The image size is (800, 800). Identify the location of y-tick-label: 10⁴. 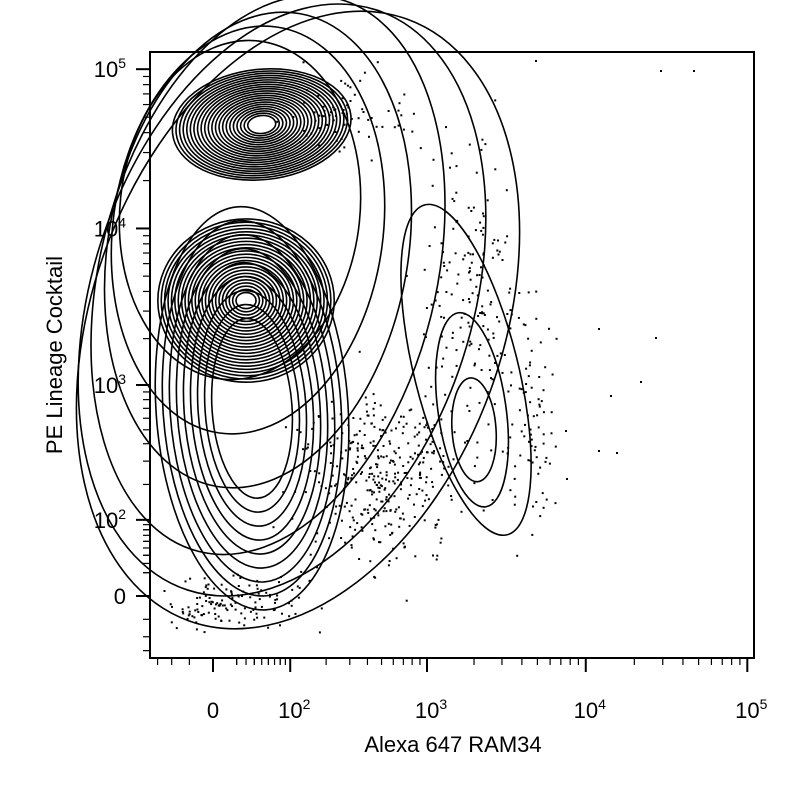
(110, 227).